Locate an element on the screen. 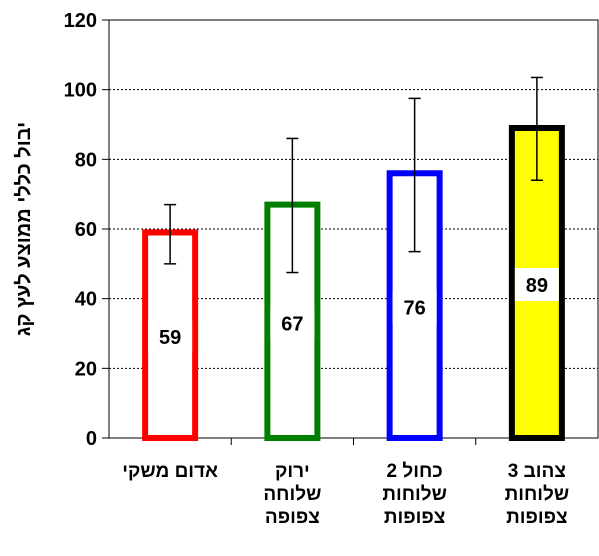 The height and width of the screenshot is (556, 599). y-tick-label: 60 is located at coordinates (86, 230).